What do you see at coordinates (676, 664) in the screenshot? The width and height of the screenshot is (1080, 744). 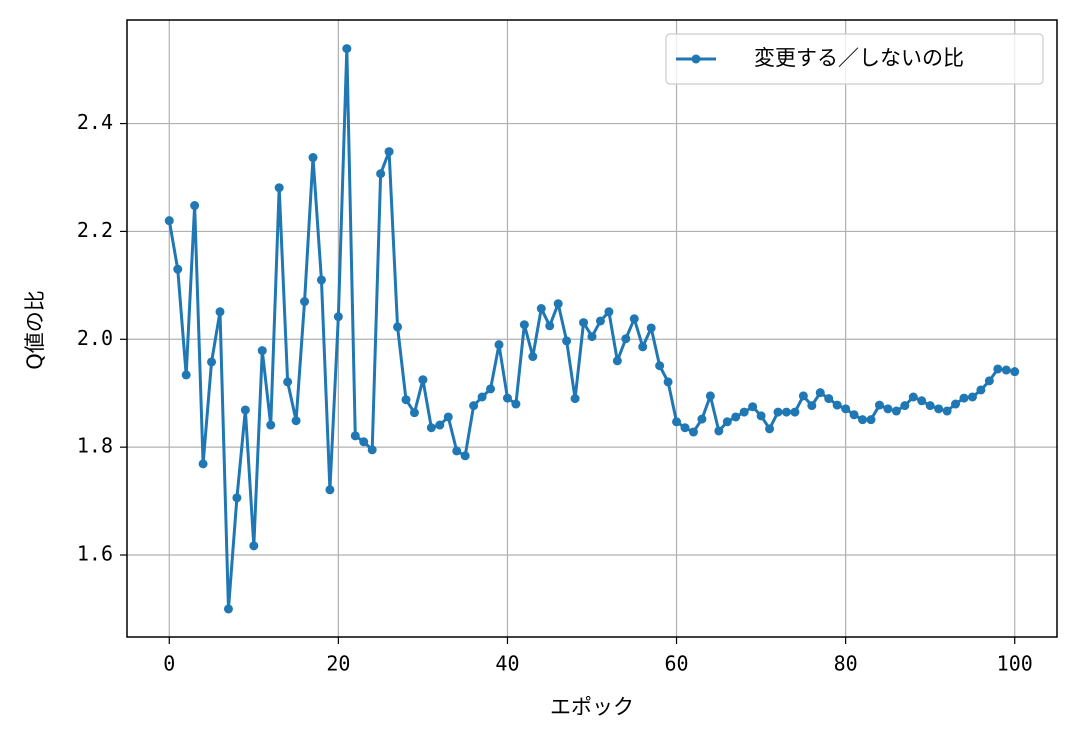 I see `x-tick-label: 60` at bounding box center [676, 664].